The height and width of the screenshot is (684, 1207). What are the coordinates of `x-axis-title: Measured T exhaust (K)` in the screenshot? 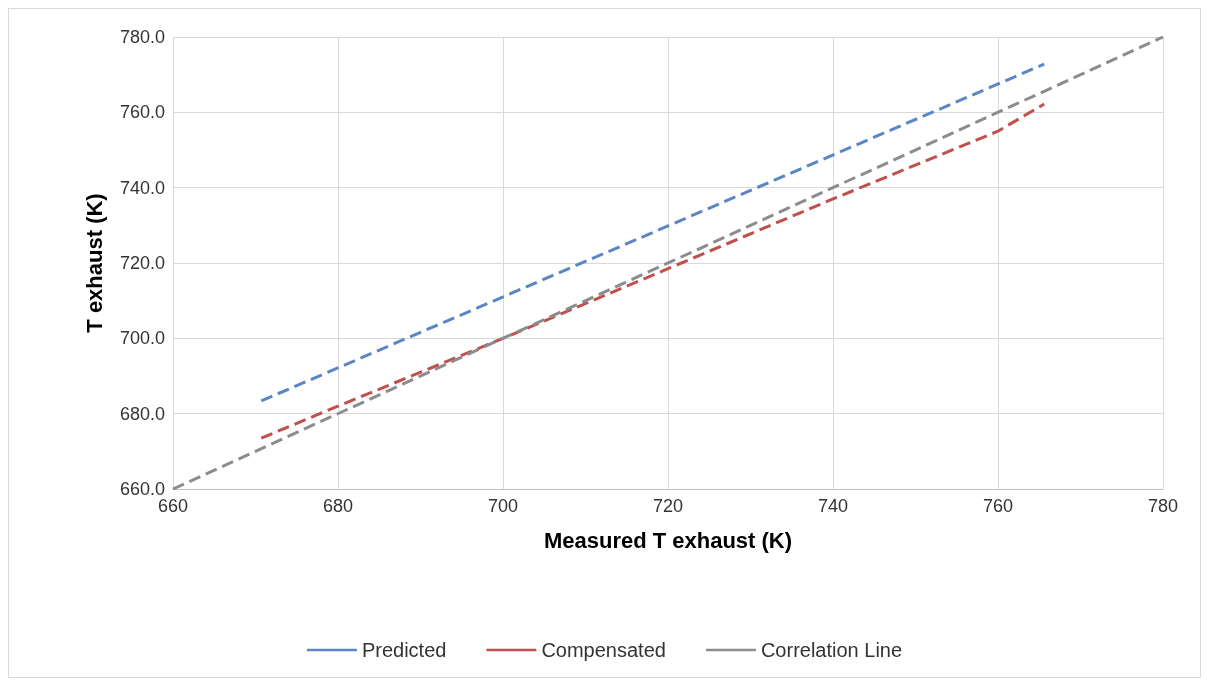 It's located at (668, 540).